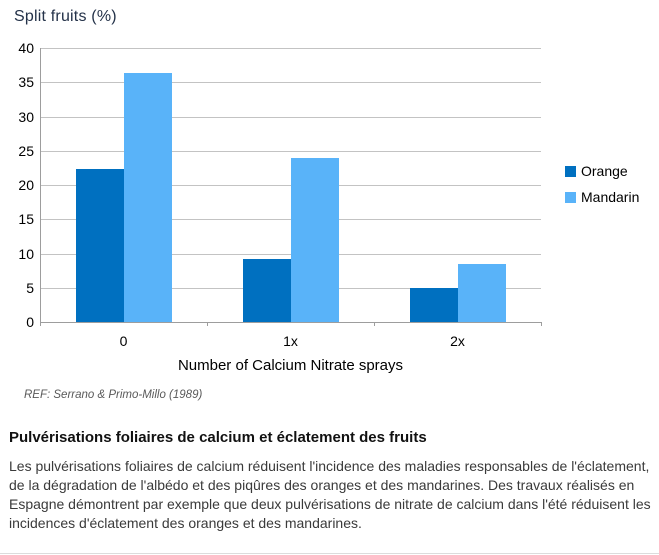  What do you see at coordinates (123, 341) in the screenshot?
I see `x-category-label: 0` at bounding box center [123, 341].